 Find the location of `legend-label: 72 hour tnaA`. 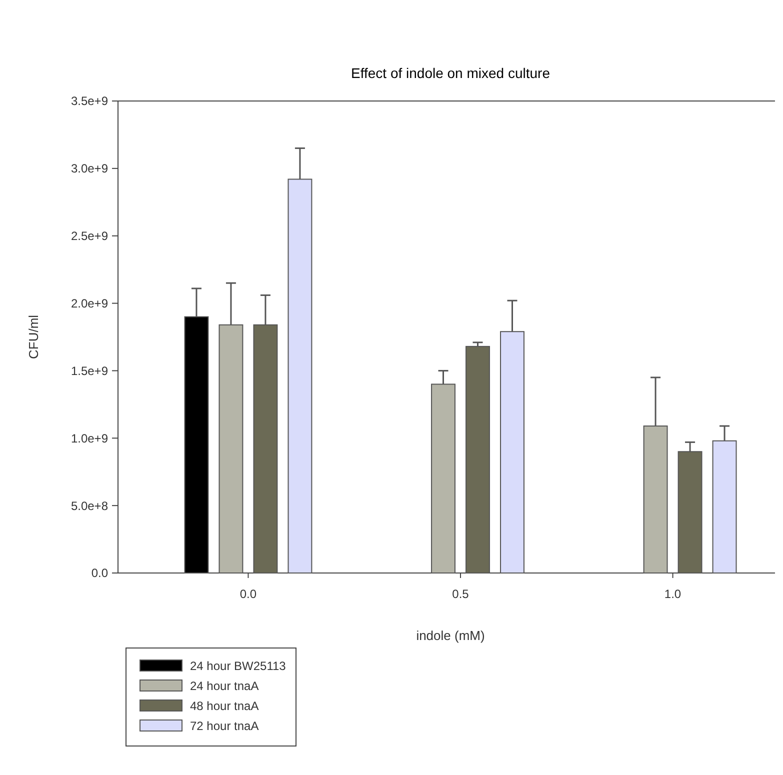

legend-label: 72 hour tnaA is located at coordinates (224, 726).